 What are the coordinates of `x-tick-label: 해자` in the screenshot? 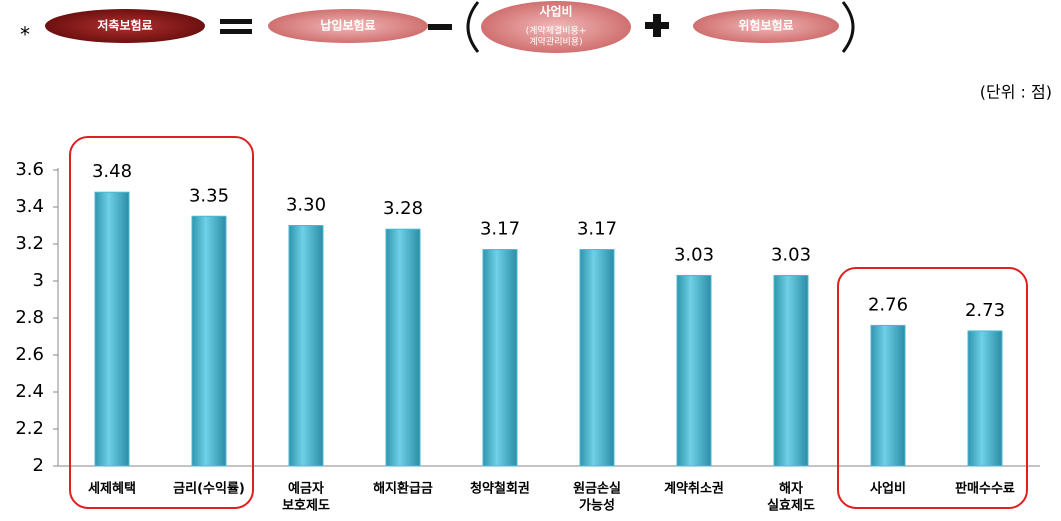 It's located at (791, 489).